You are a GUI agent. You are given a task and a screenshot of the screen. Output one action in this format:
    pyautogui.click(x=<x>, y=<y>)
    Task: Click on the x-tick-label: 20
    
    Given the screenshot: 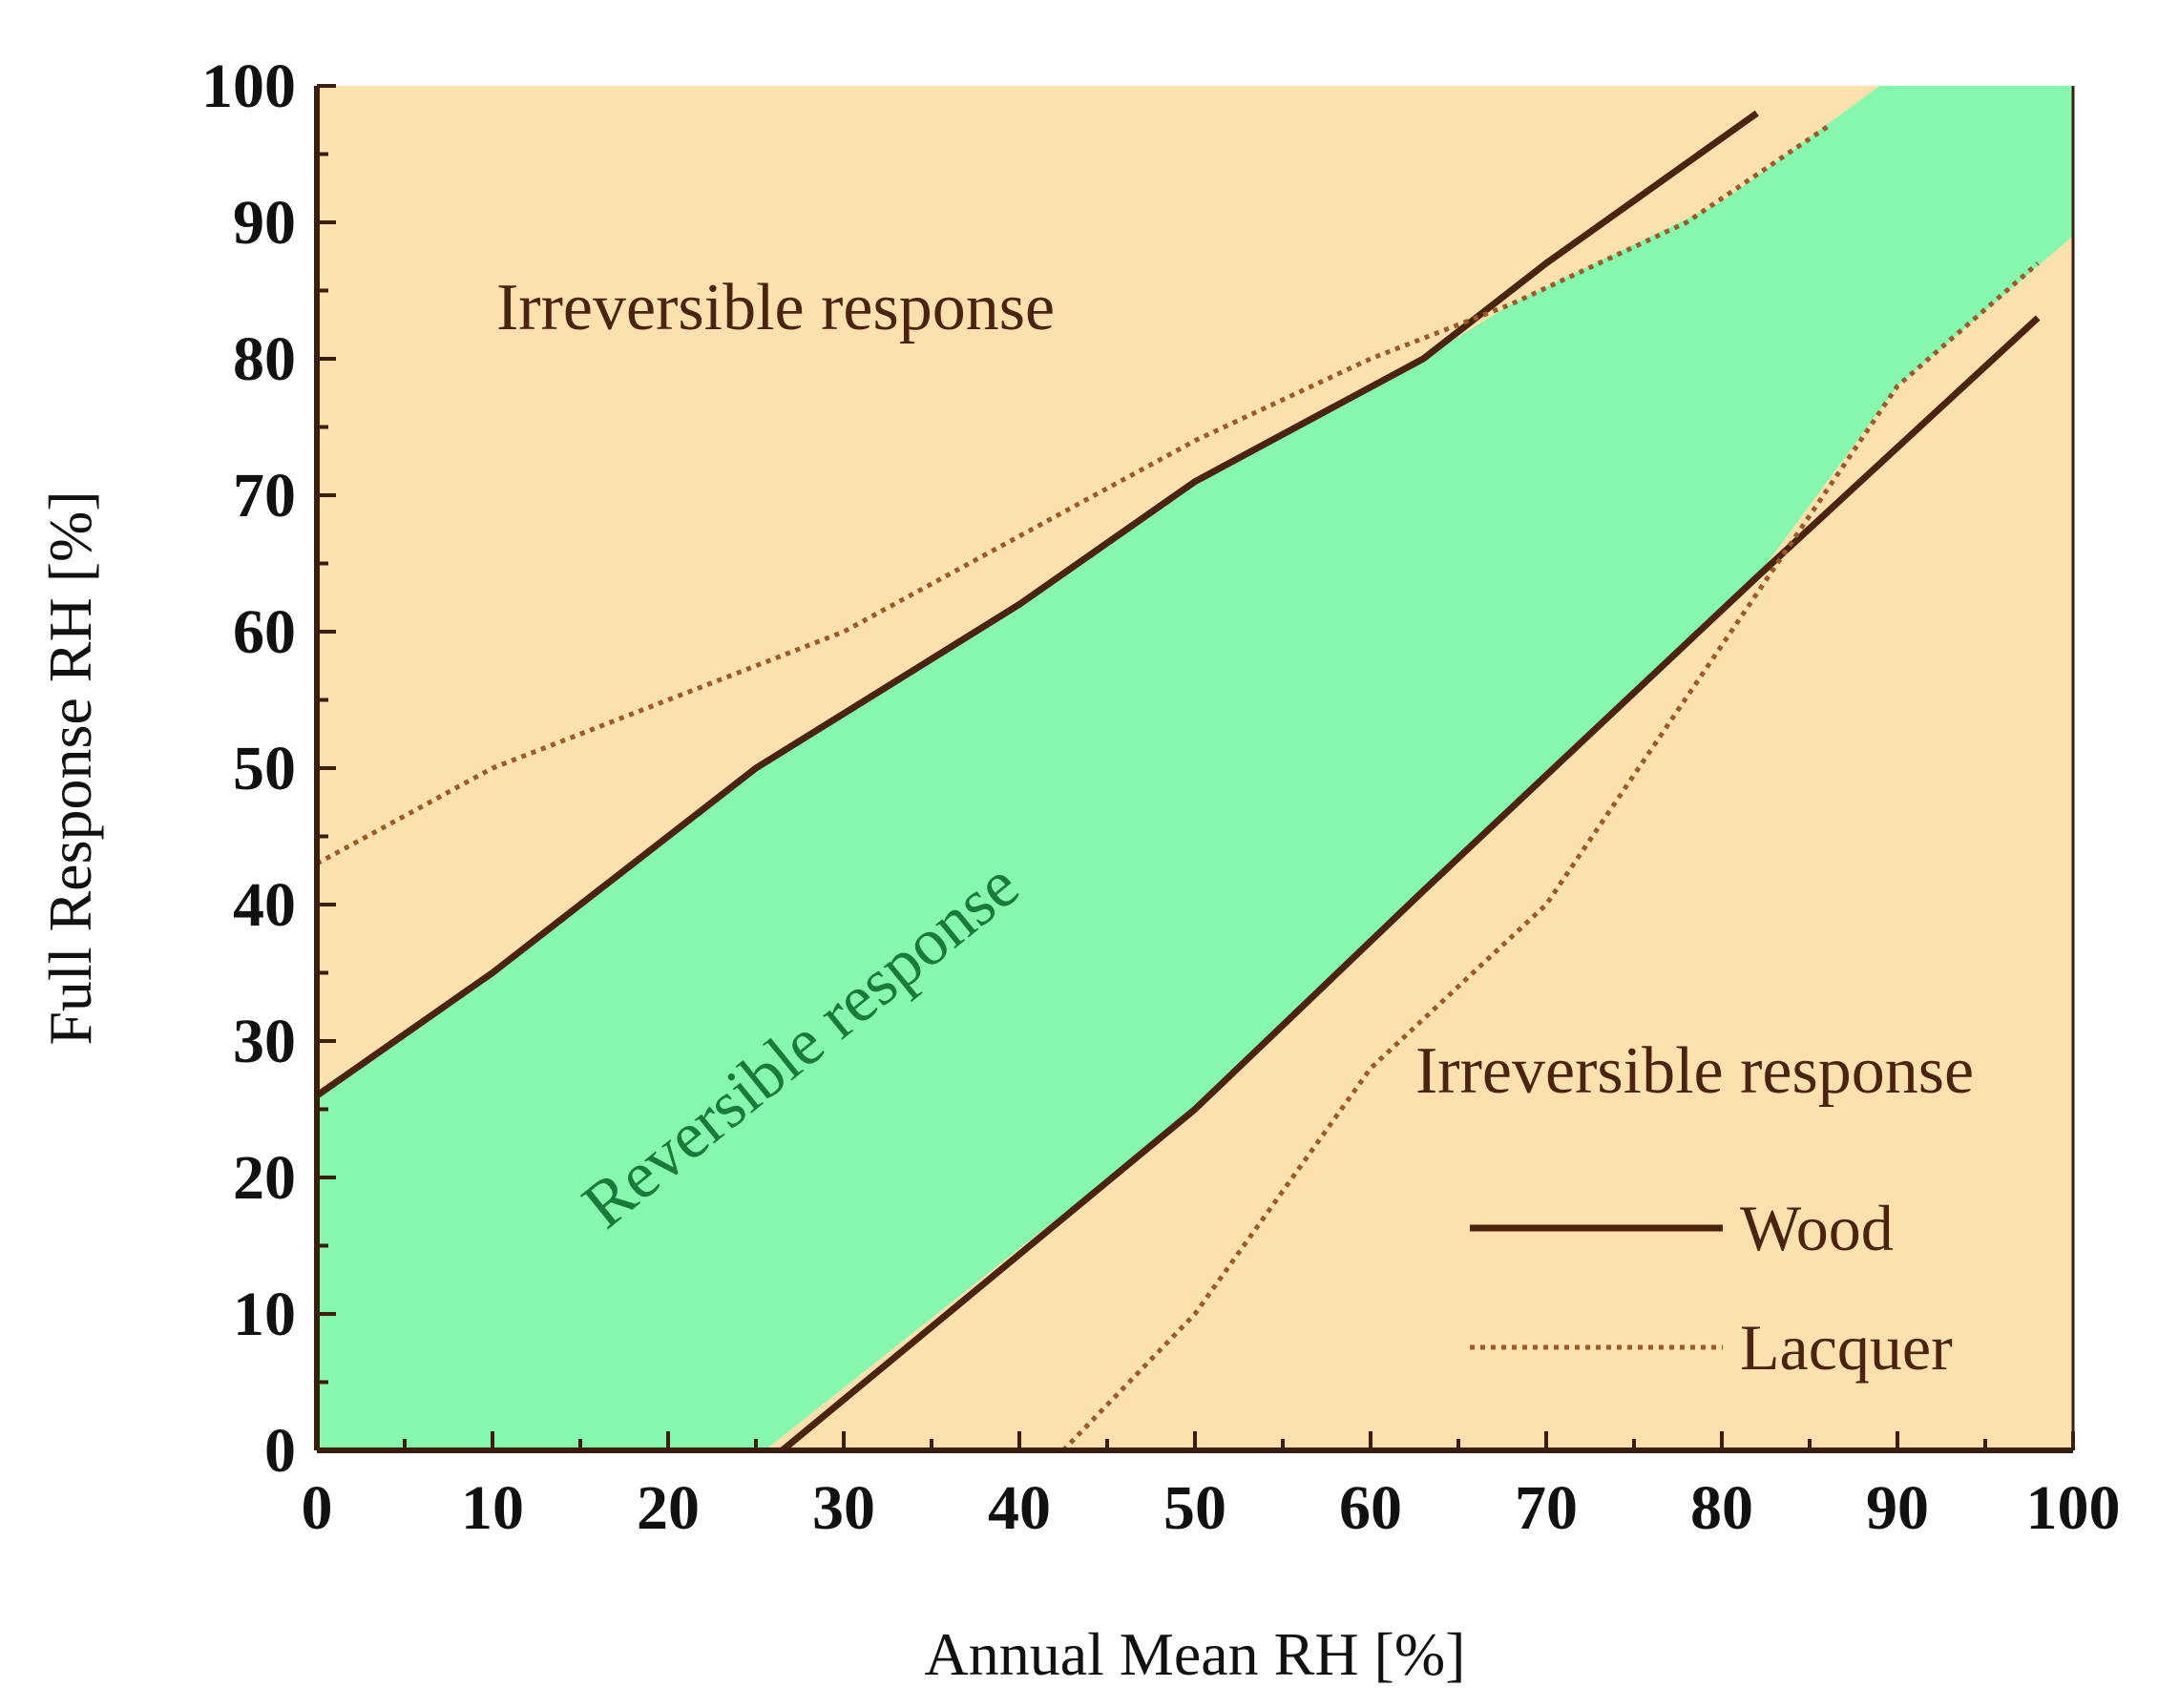 What is the action you would take?
    pyautogui.click(x=668, y=1508)
    